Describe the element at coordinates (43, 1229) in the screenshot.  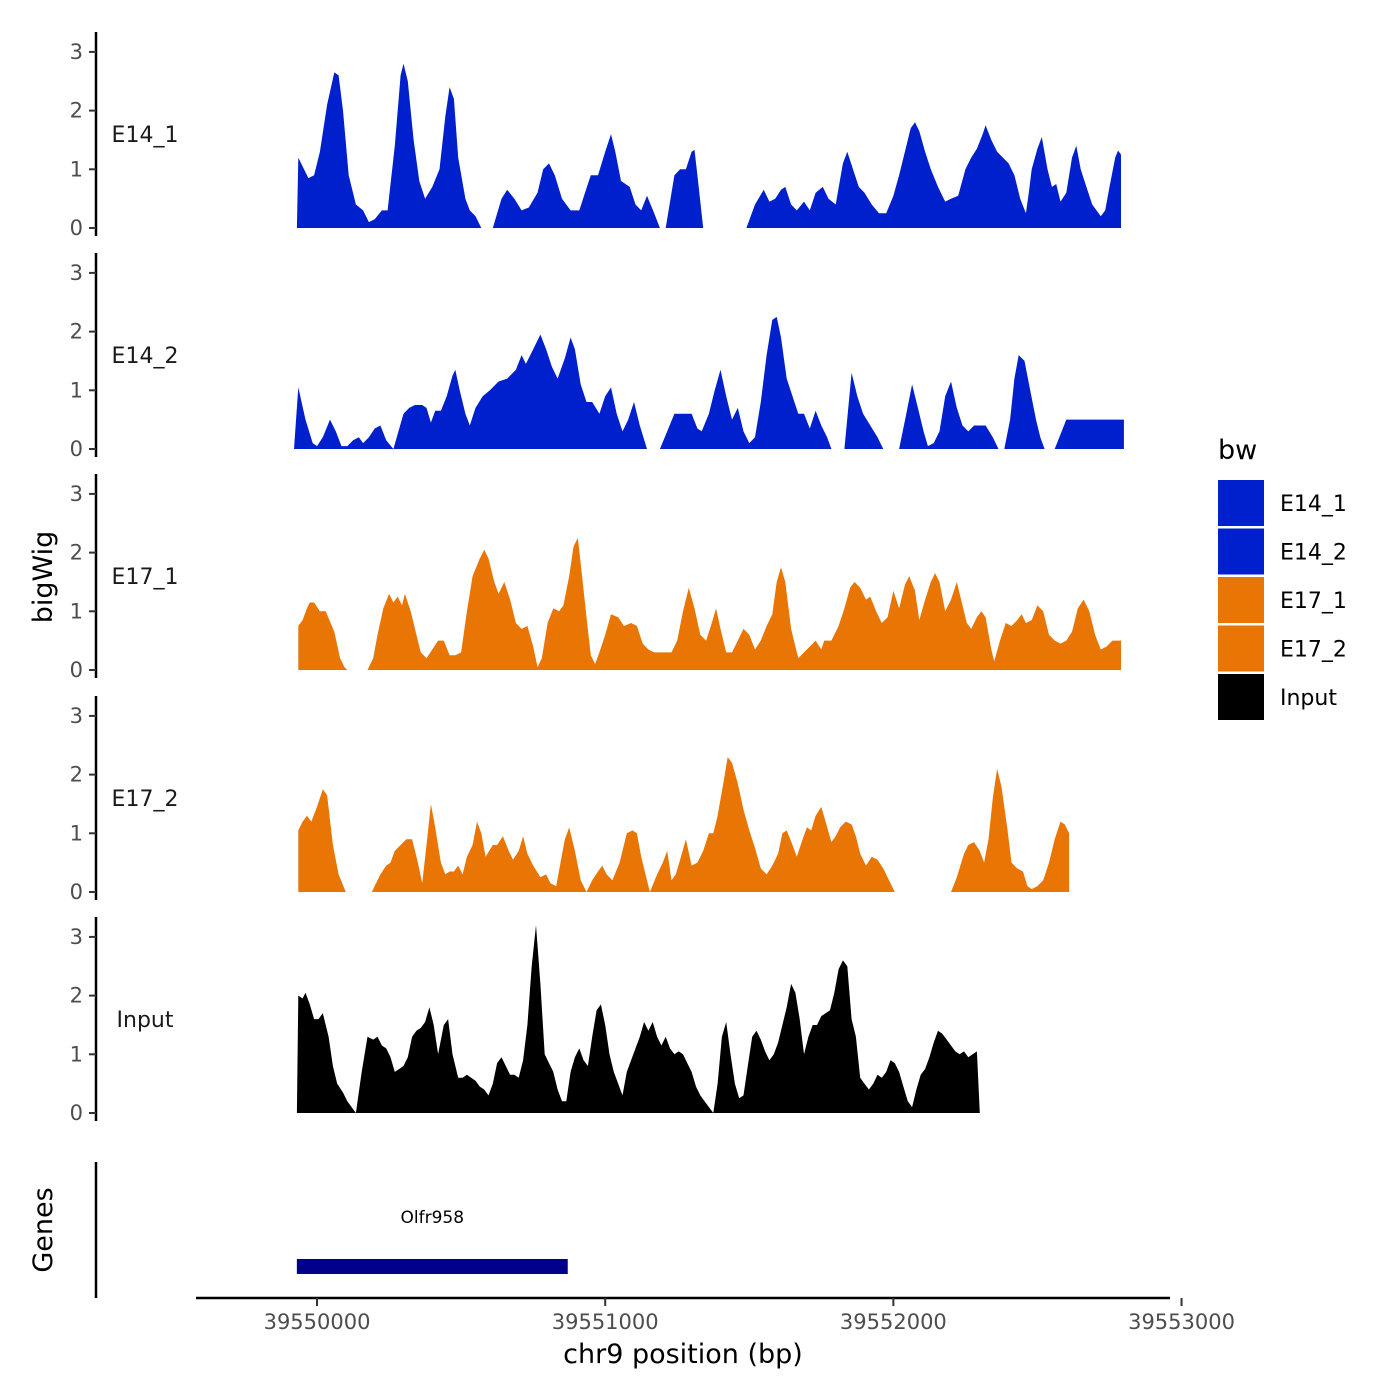
I see `genes-panel-title: Genes` at that location.